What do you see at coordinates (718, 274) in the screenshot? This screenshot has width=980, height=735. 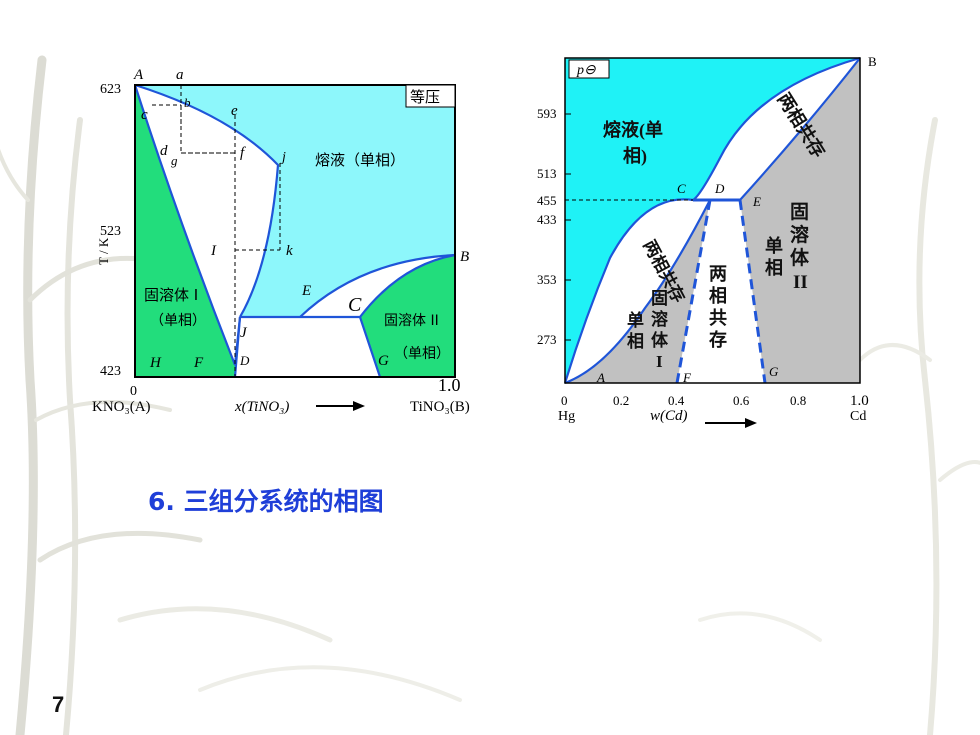 I see `two-phase-mid-char: 两` at bounding box center [718, 274].